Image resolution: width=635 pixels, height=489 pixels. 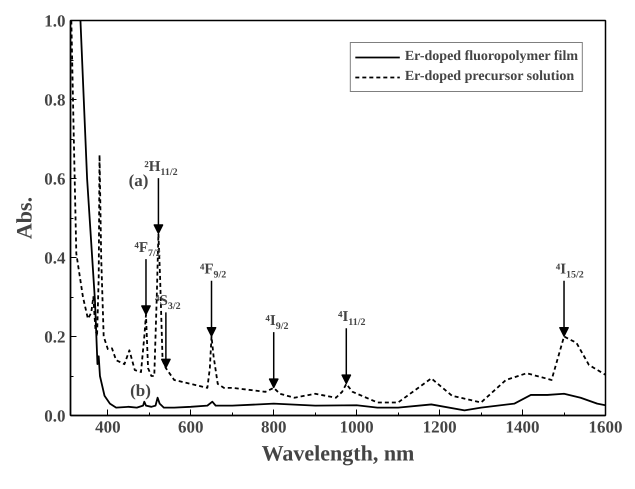 What do you see at coordinates (439, 427) in the screenshot?
I see `x-tick-label: 1200` at bounding box center [439, 427].